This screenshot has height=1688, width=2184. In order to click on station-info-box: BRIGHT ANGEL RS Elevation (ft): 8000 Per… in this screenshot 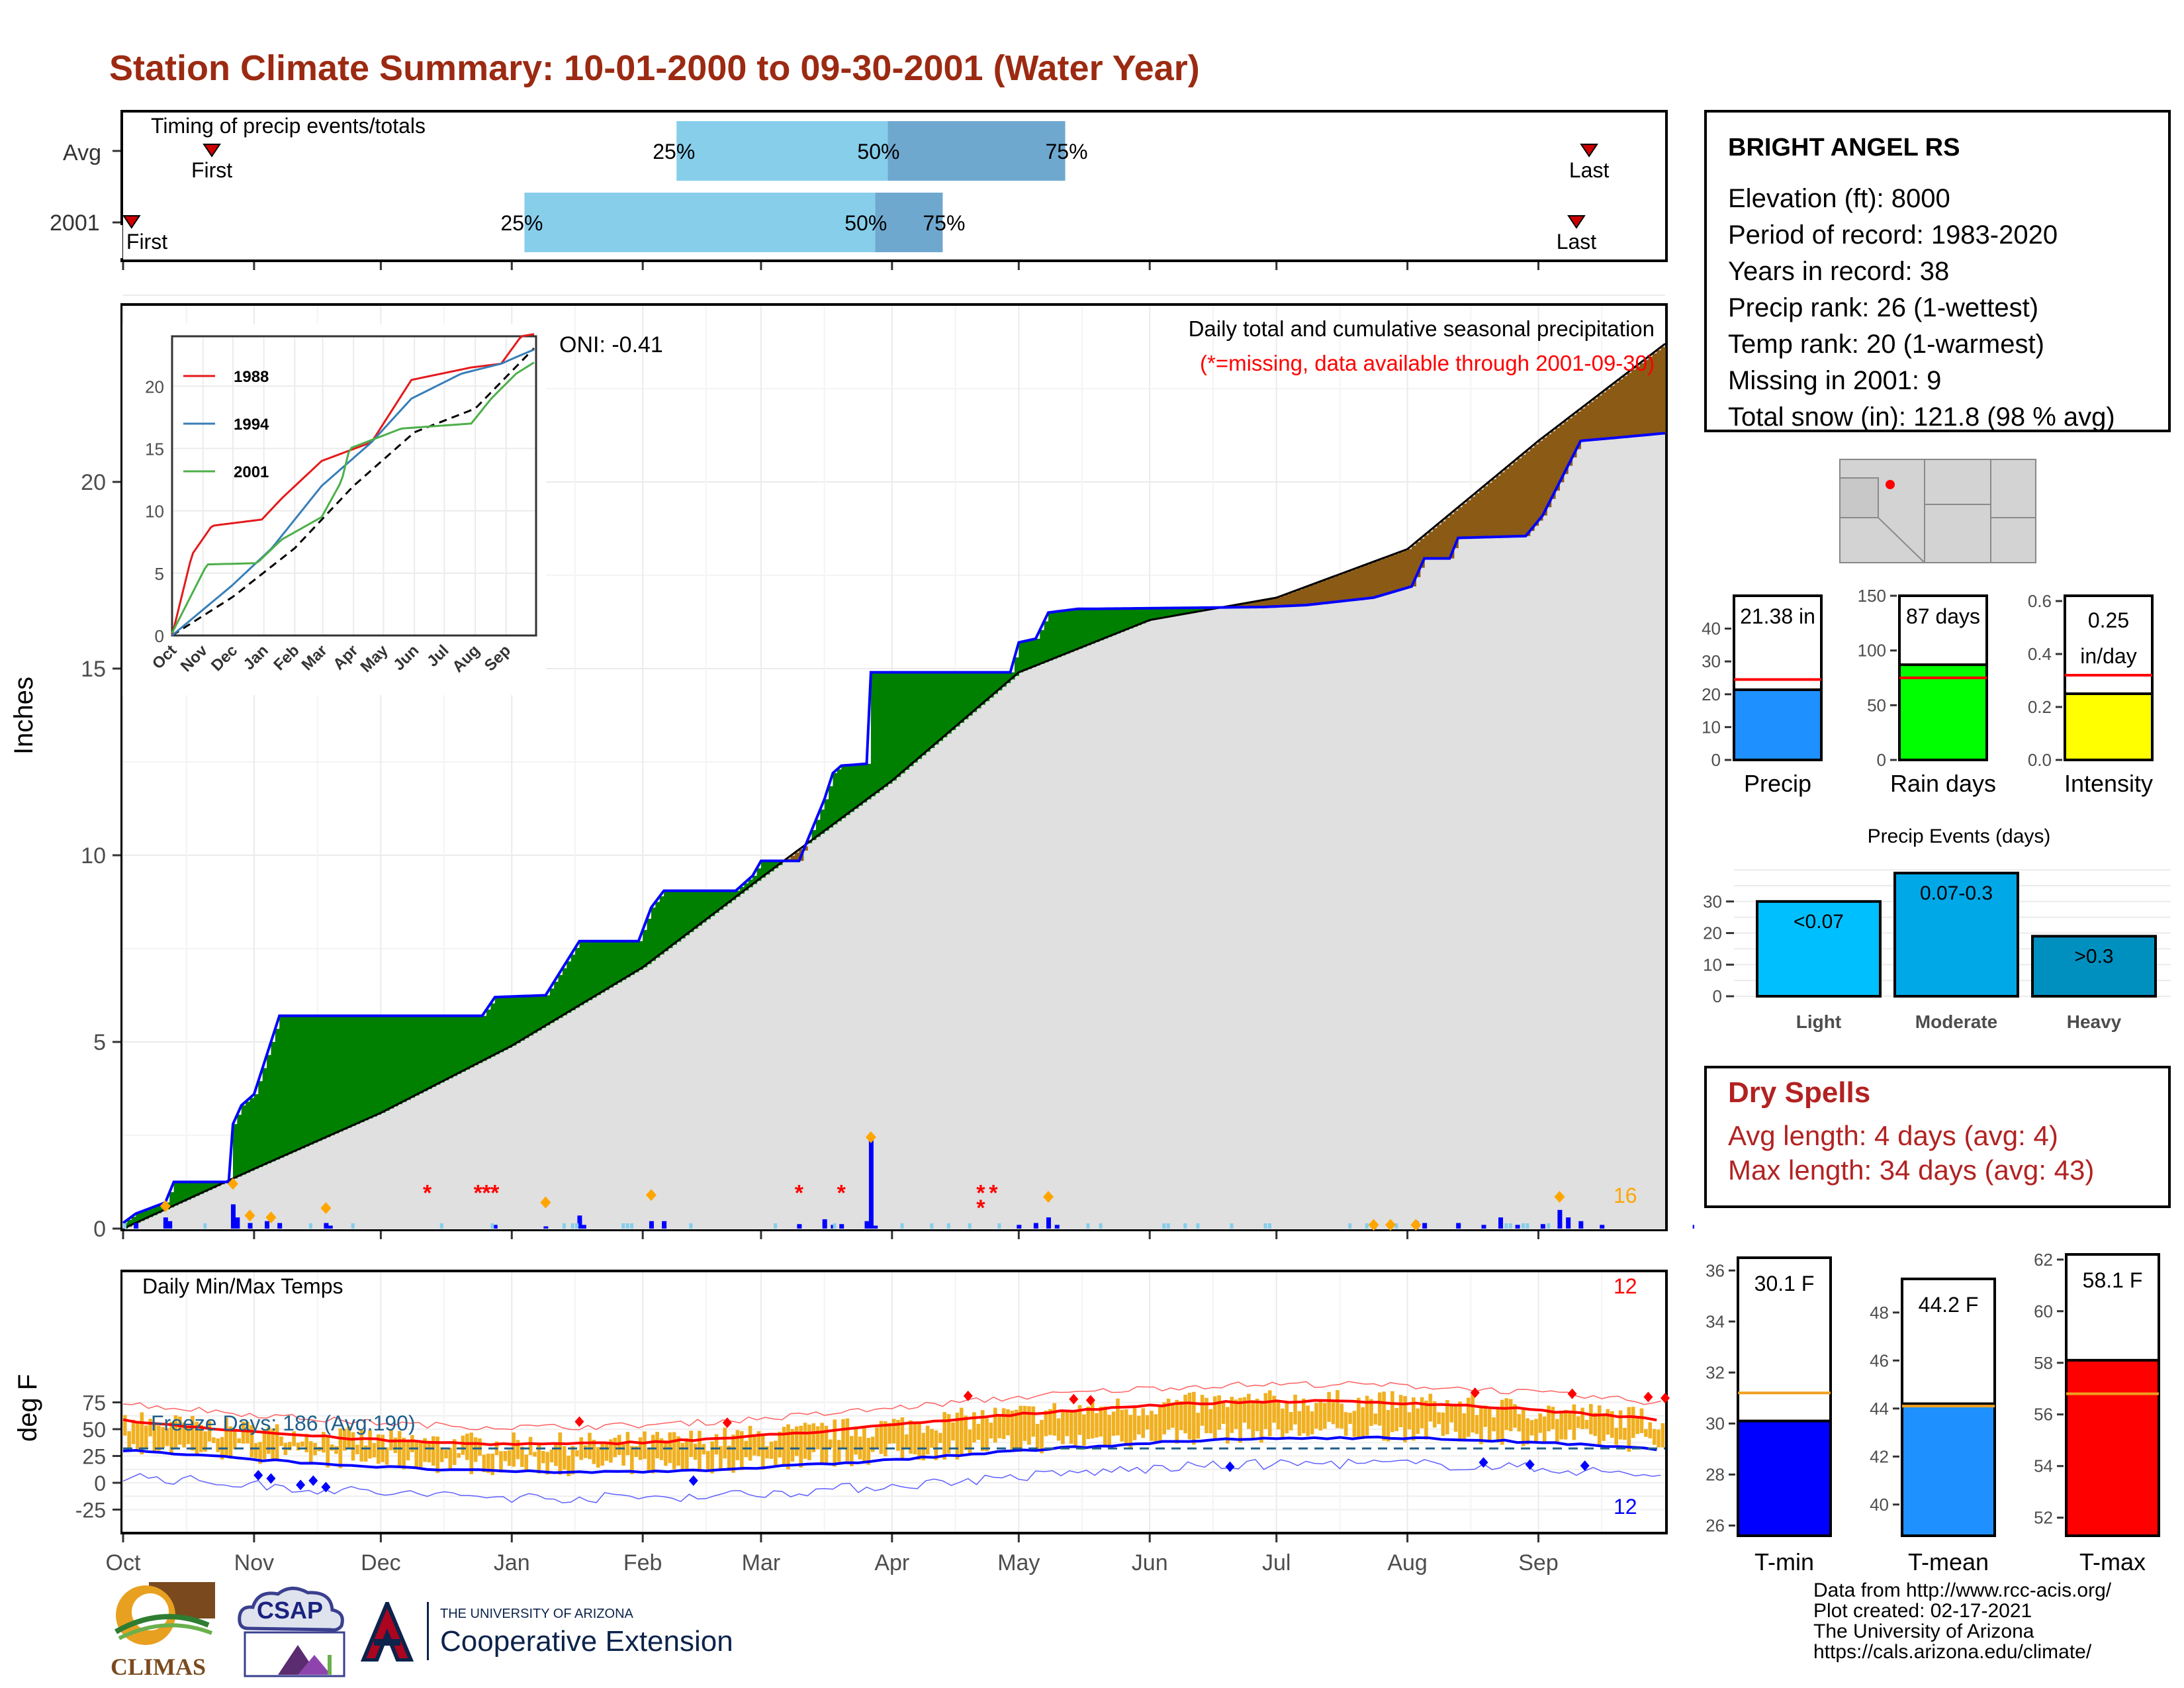, I will do `click(1937, 271)`.